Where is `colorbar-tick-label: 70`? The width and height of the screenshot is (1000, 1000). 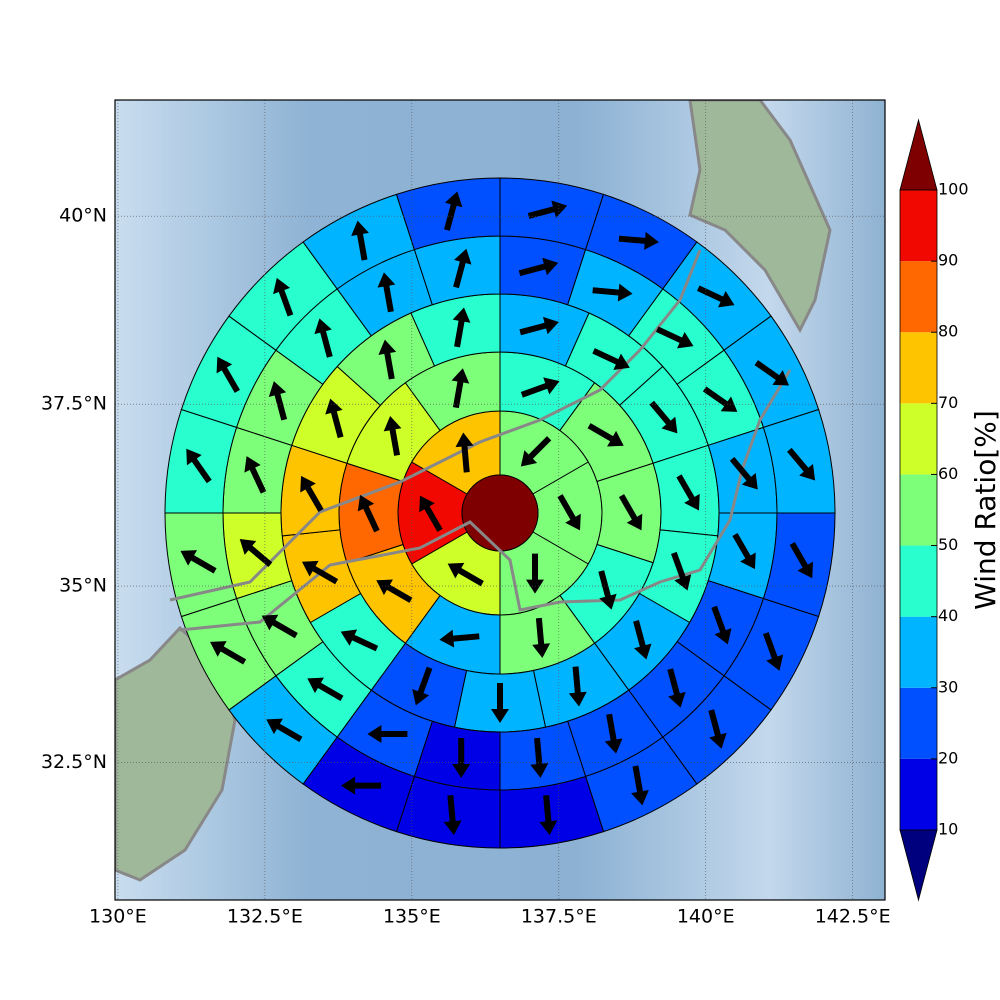
colorbar-tick-label: 70 is located at coordinates (948, 402).